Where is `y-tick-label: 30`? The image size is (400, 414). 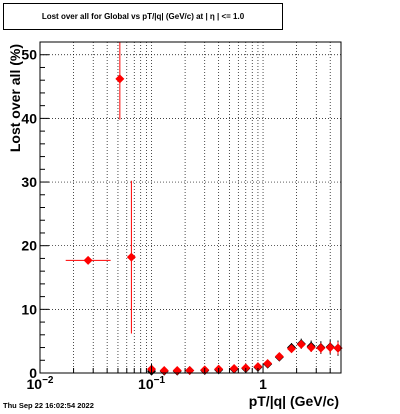
y-tick-label: 30 is located at coordinates (29, 182).